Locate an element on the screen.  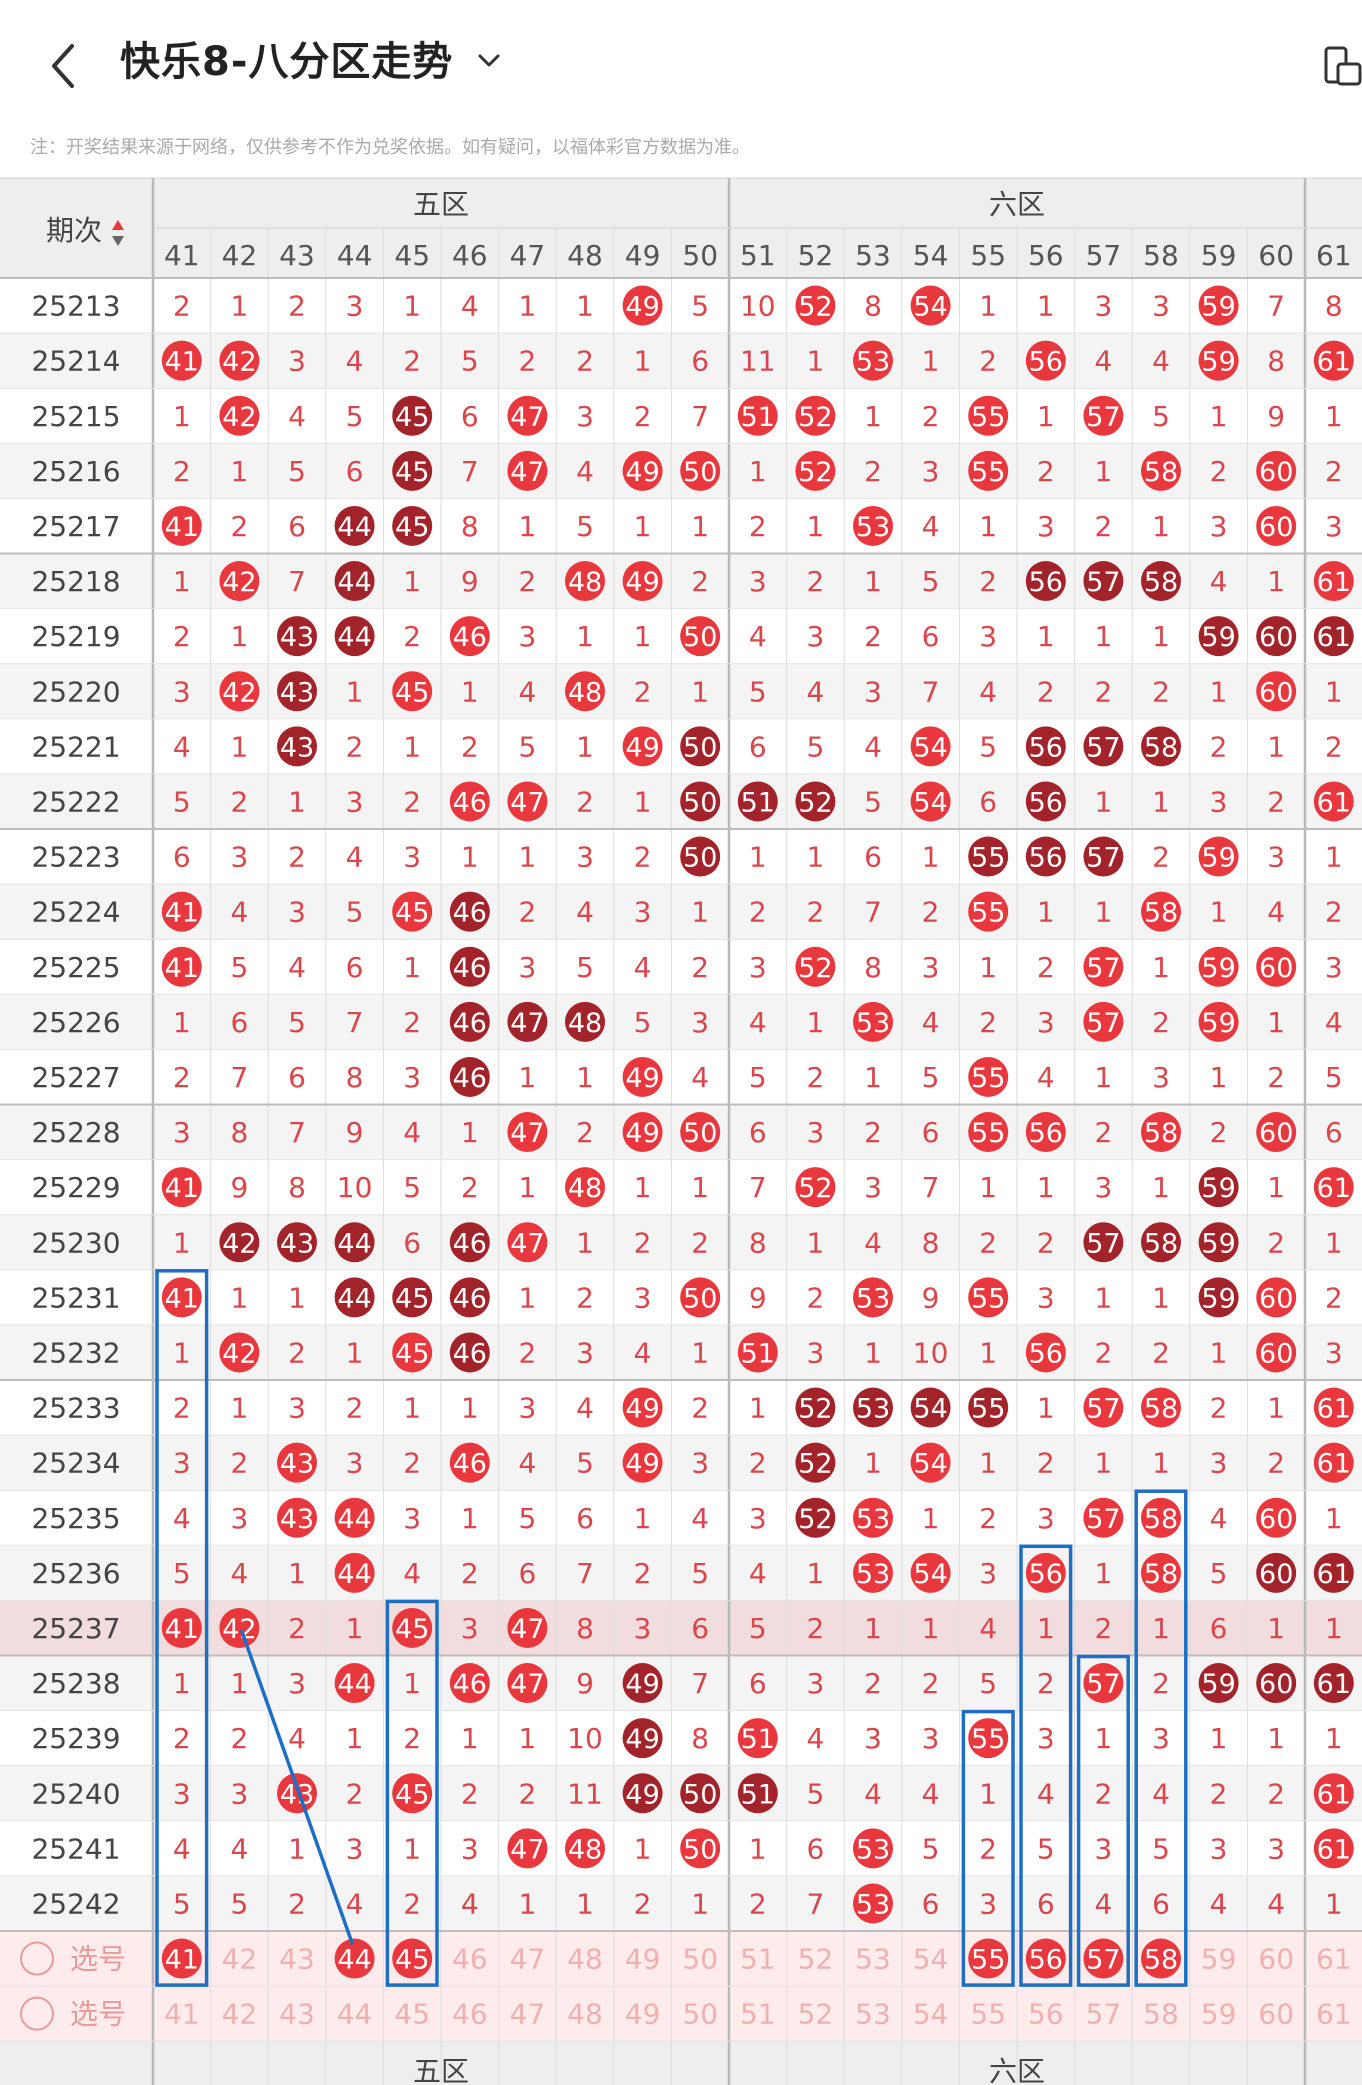
selected-number: 44 is located at coordinates (354, 1960).